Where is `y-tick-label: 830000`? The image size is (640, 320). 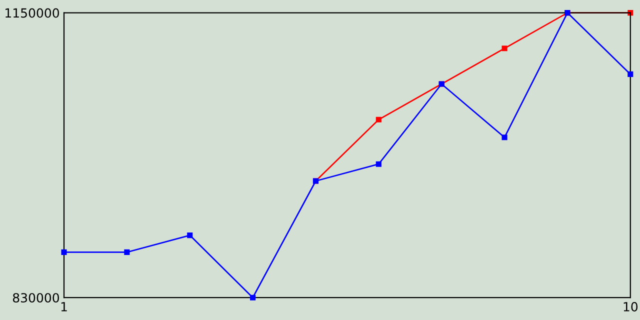
y-tick-label: 830000 is located at coordinates (35, 298).